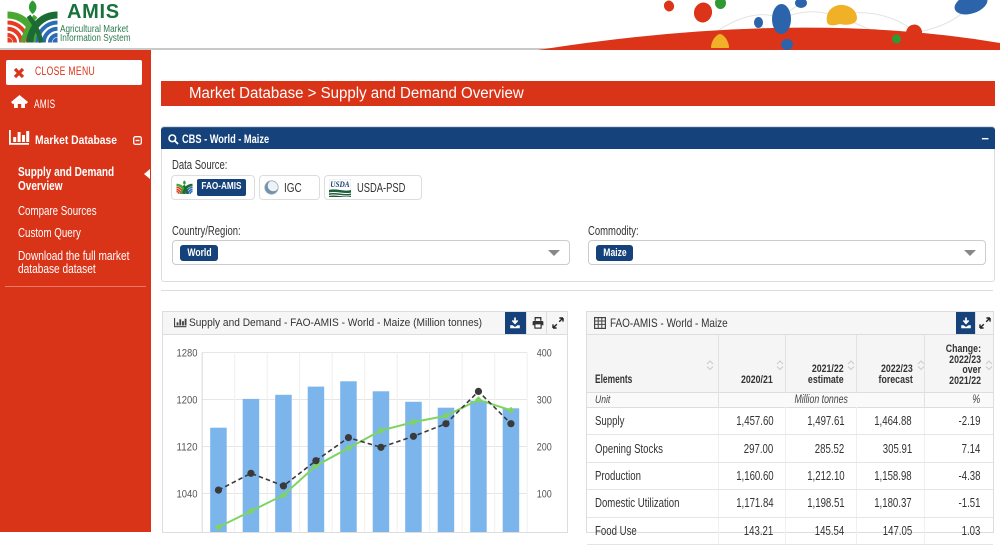 The image size is (1000, 545). I want to click on svg-text: 300, so click(543, 400).